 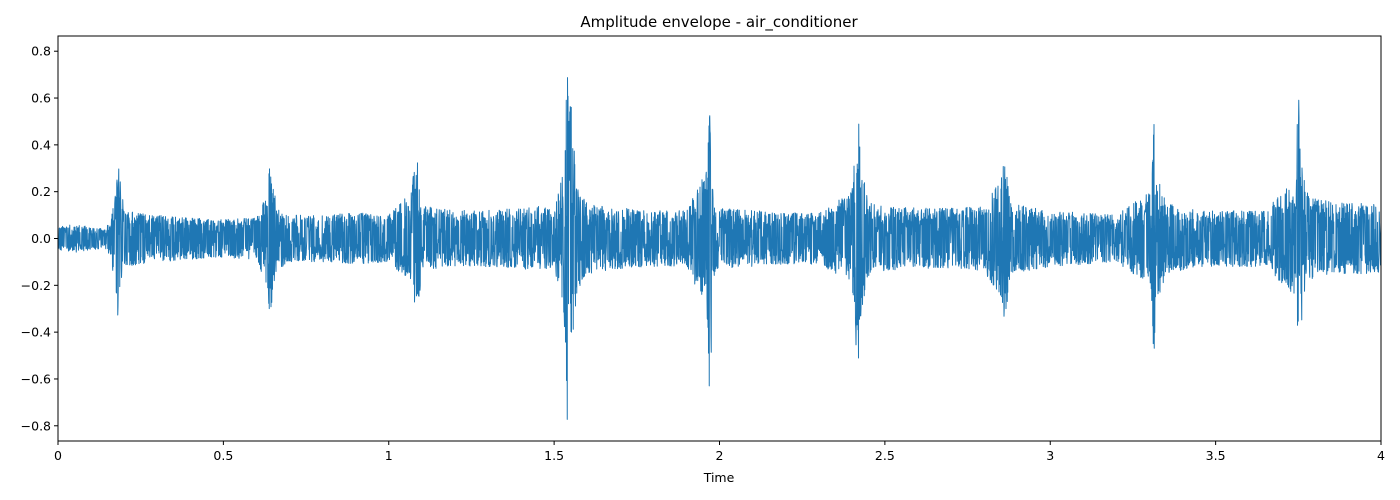 I want to click on x-axis-label: Time, so click(x=719, y=477).